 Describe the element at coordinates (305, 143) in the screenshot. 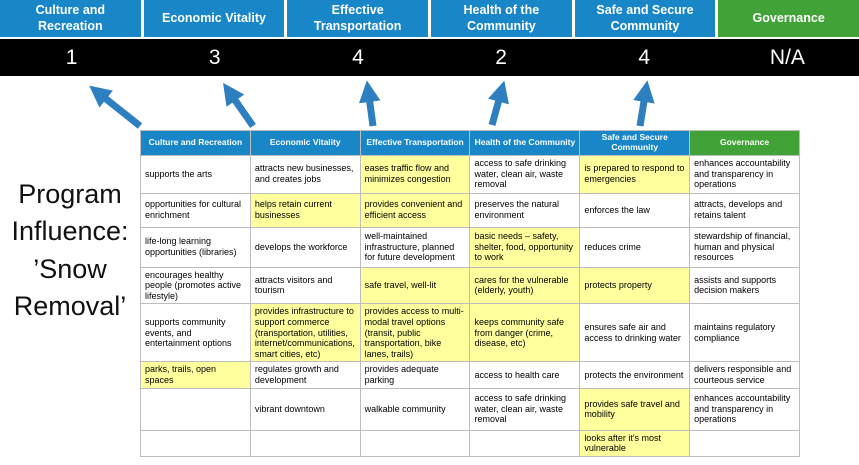

I see `matrix-column-header: Economic Vitality` at that location.